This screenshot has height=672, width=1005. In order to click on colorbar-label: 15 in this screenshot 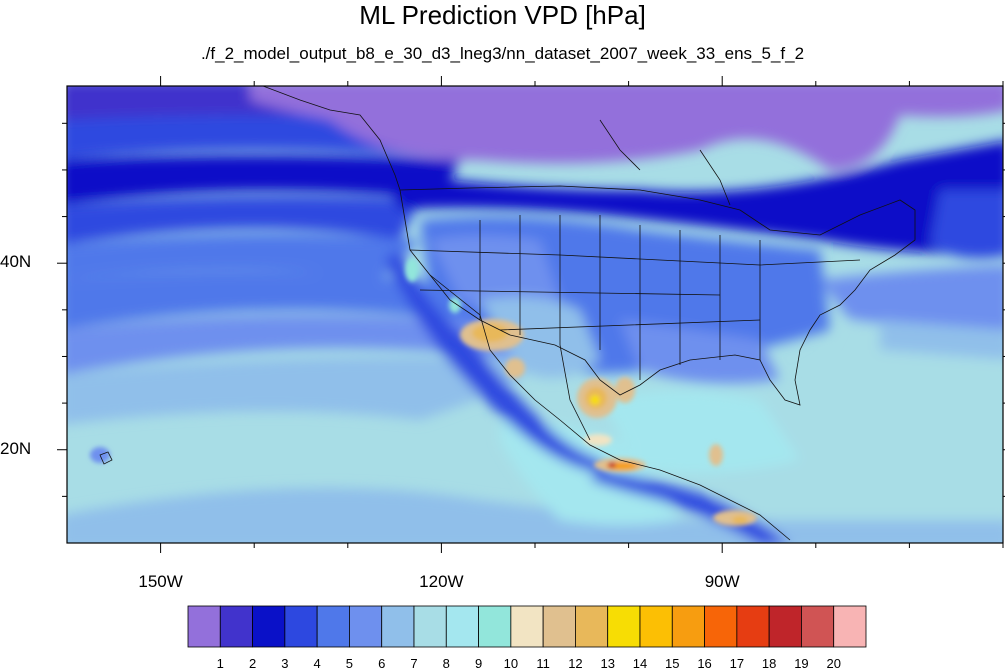, I will do `click(672, 663)`.